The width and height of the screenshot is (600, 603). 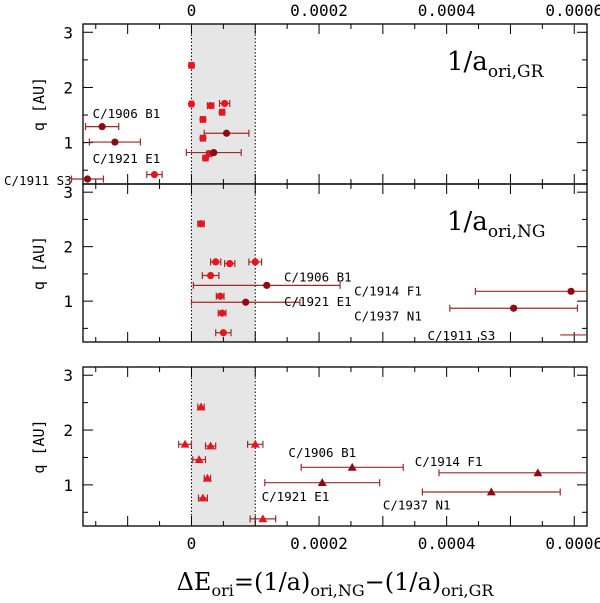 I want to click on x-tick-label-bottom: 0.0002, so click(x=319, y=543).